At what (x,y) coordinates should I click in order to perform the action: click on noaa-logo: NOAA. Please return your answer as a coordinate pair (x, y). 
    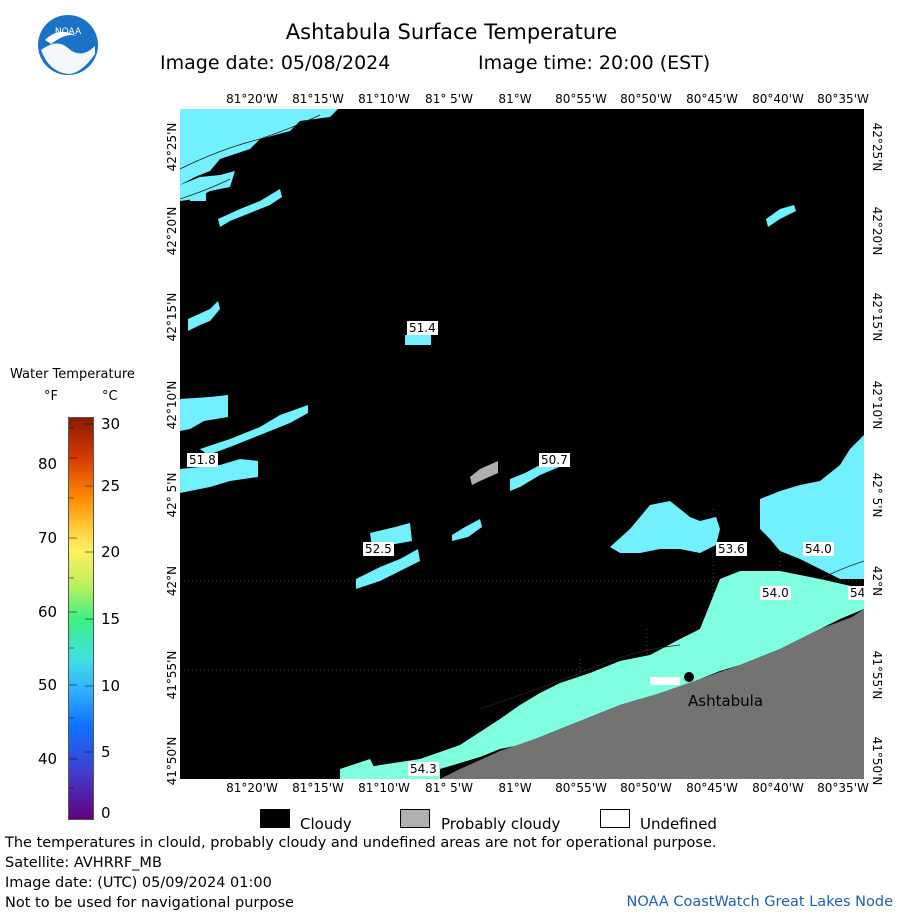
    Looking at the image, I should click on (68, 45).